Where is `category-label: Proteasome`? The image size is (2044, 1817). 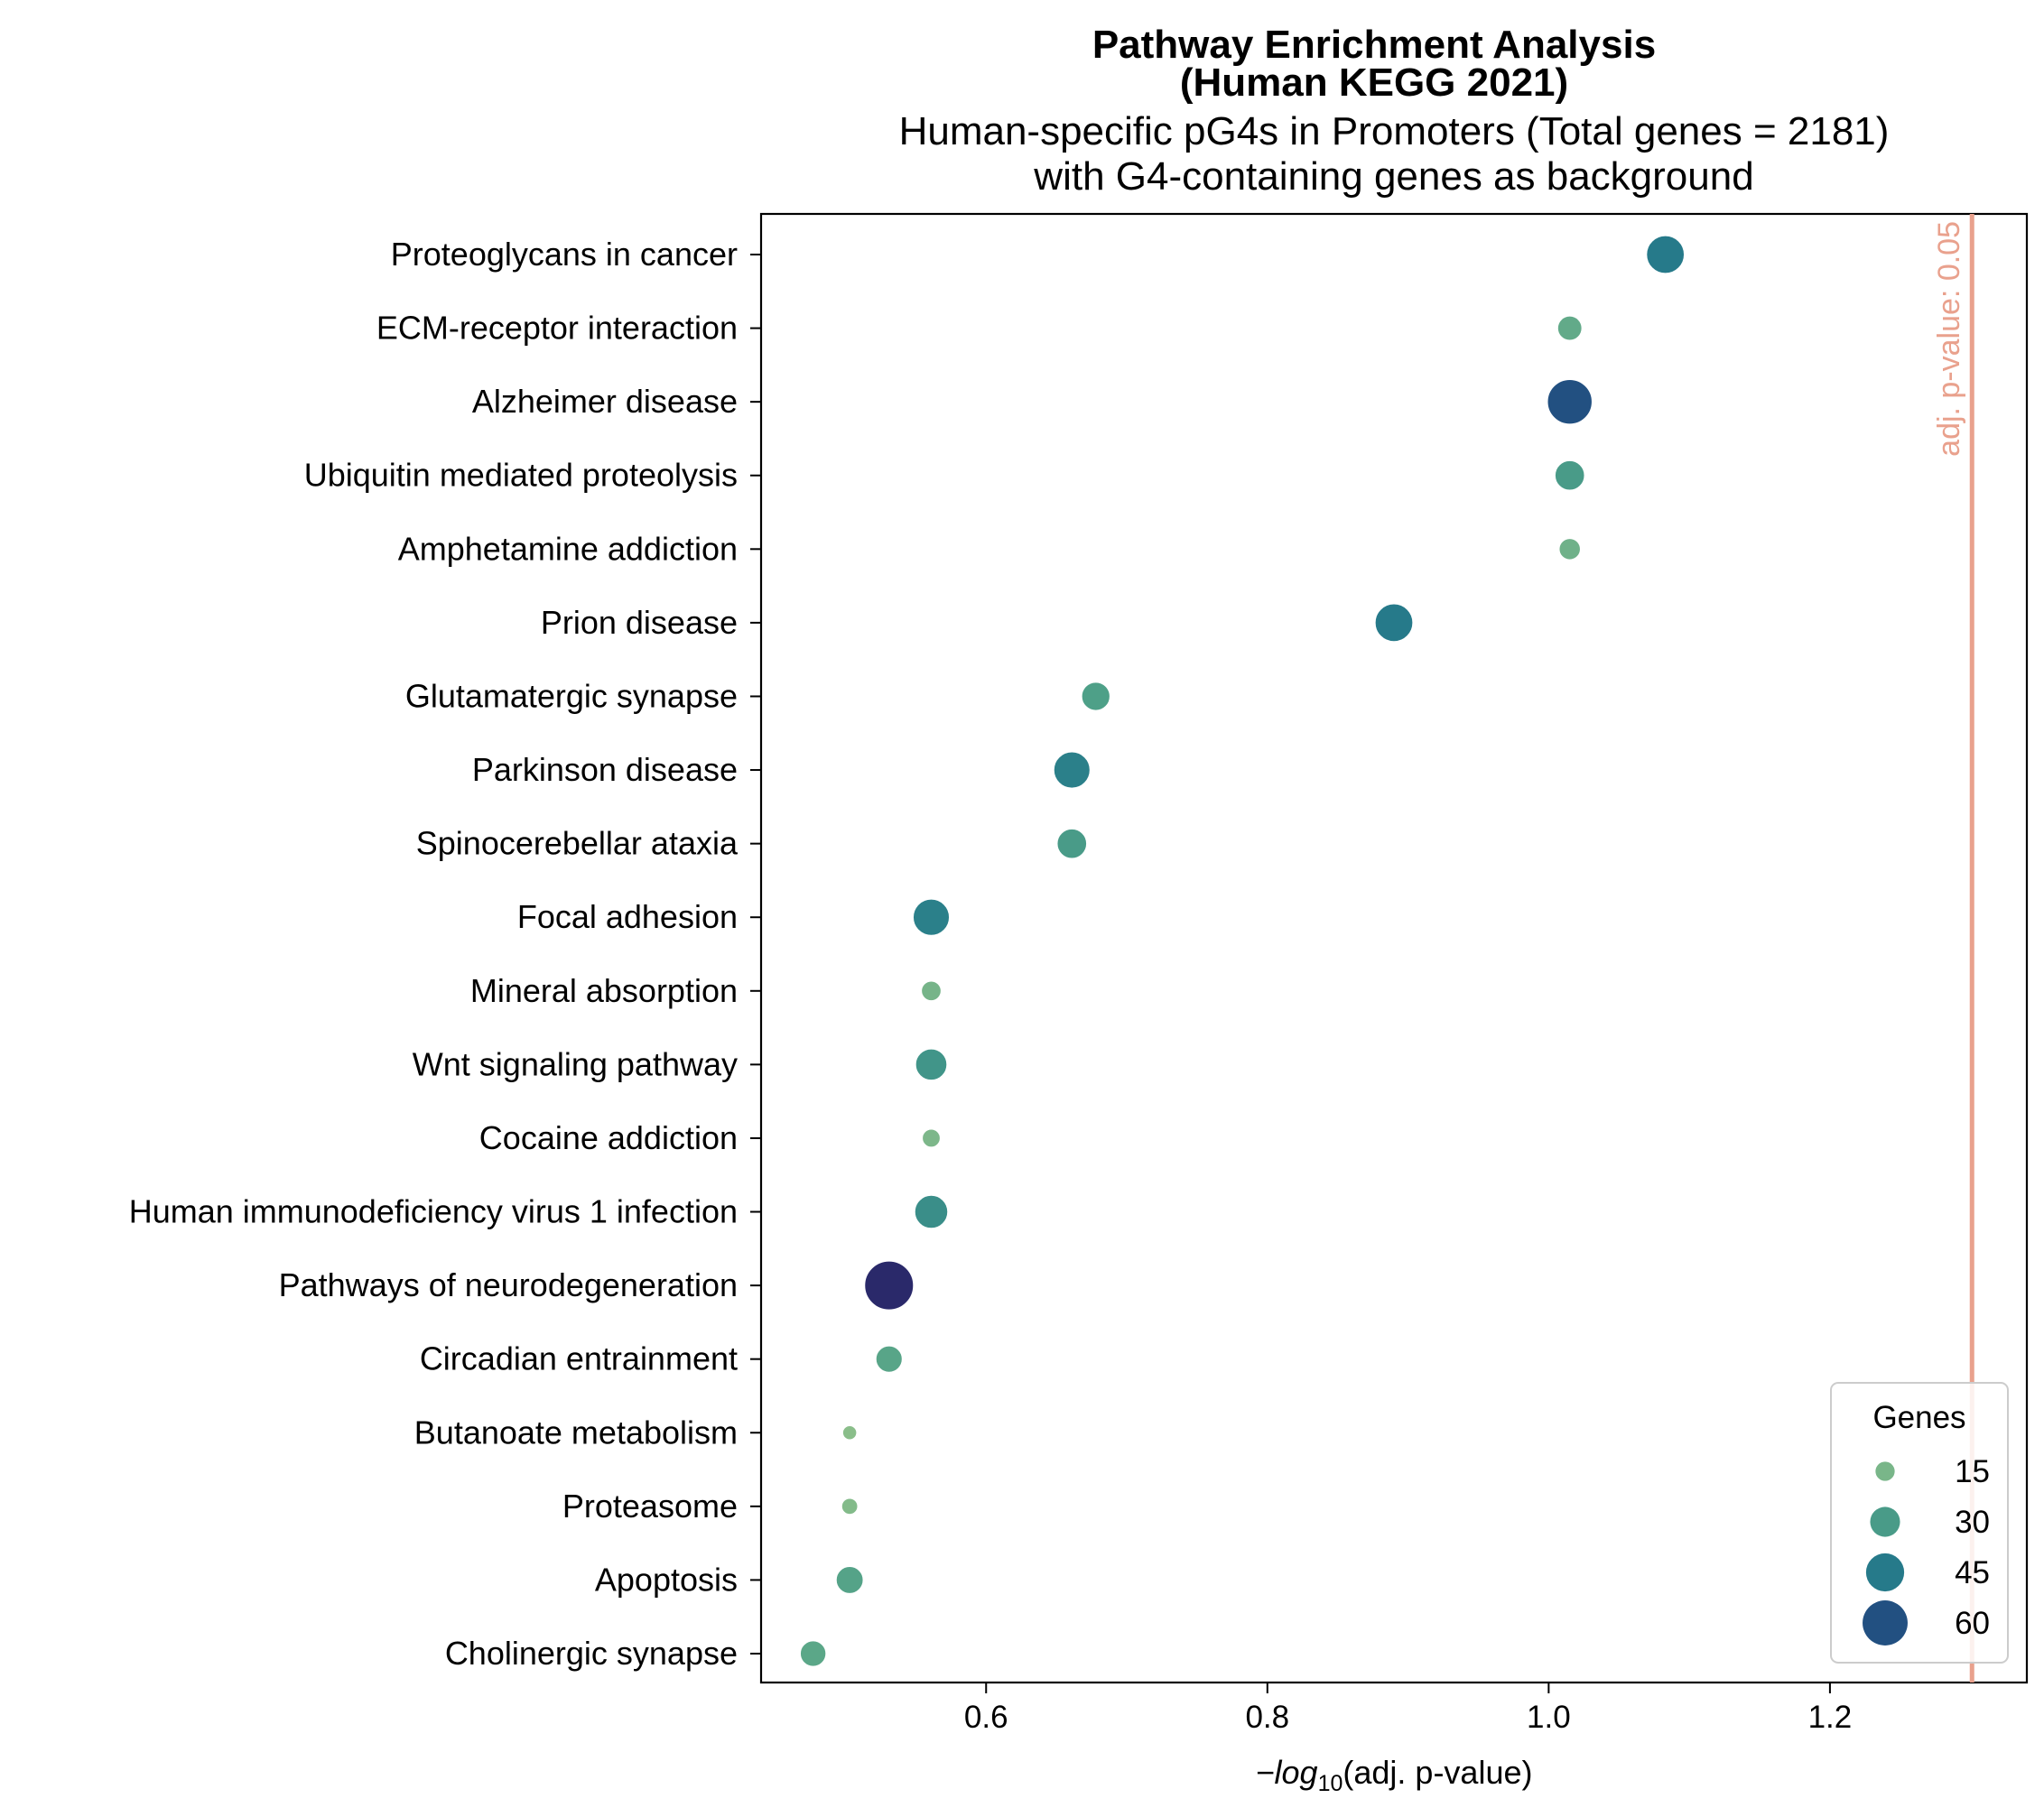 category-label: Proteasome is located at coordinates (650, 1506).